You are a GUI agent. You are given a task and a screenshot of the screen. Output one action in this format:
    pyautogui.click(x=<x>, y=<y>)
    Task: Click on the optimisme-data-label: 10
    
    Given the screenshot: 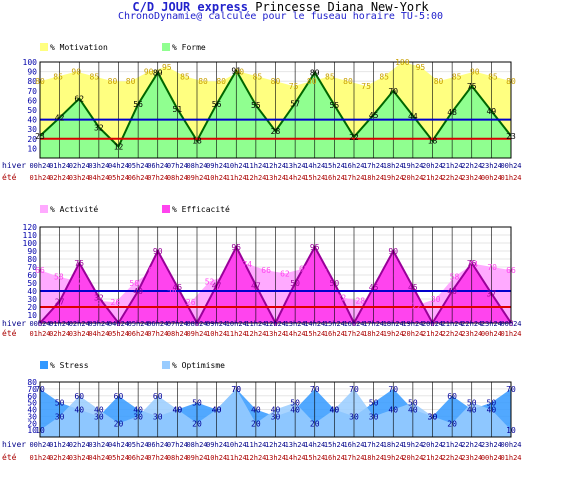 What is the action you would take?
    pyautogui.click(x=40, y=430)
    